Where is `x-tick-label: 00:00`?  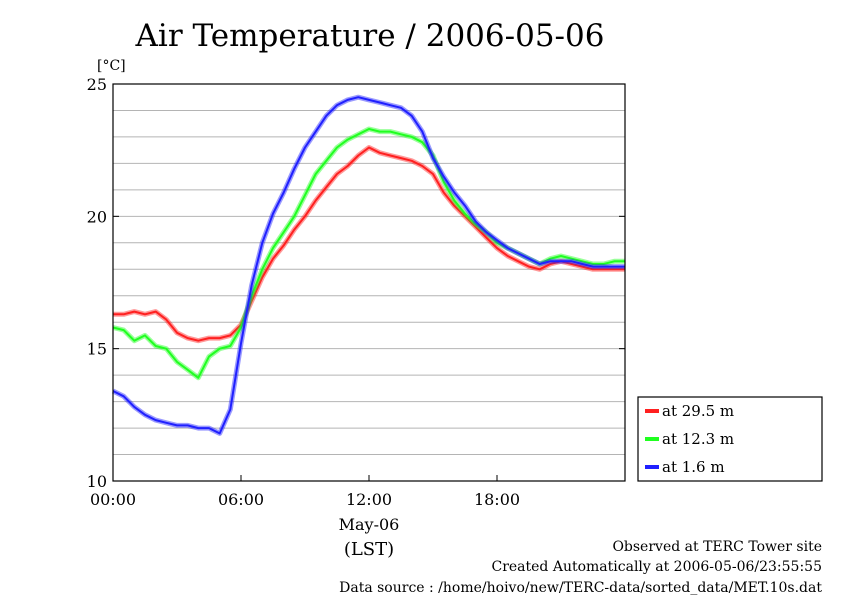 x-tick-label: 00:00 is located at coordinates (113, 499).